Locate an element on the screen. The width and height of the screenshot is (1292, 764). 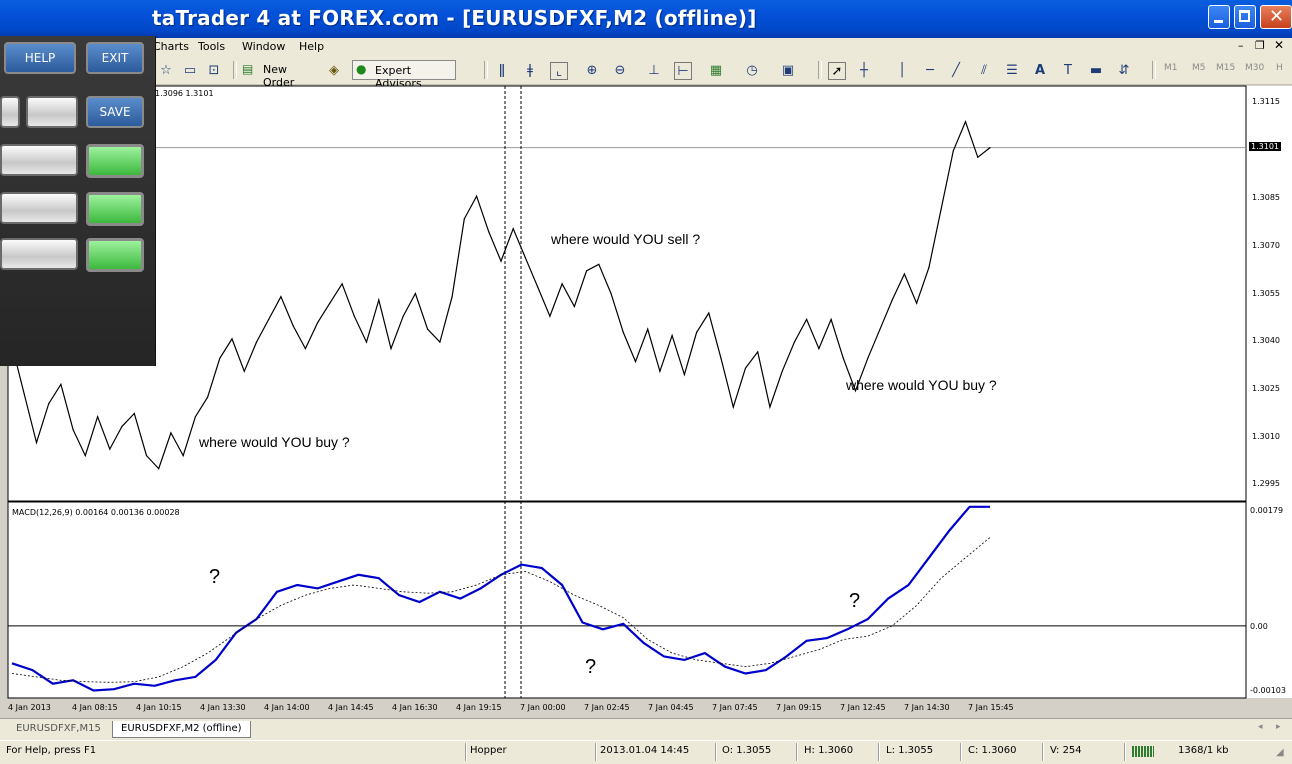
time-tick: 7 Jan 04:45 is located at coordinates (671, 707).